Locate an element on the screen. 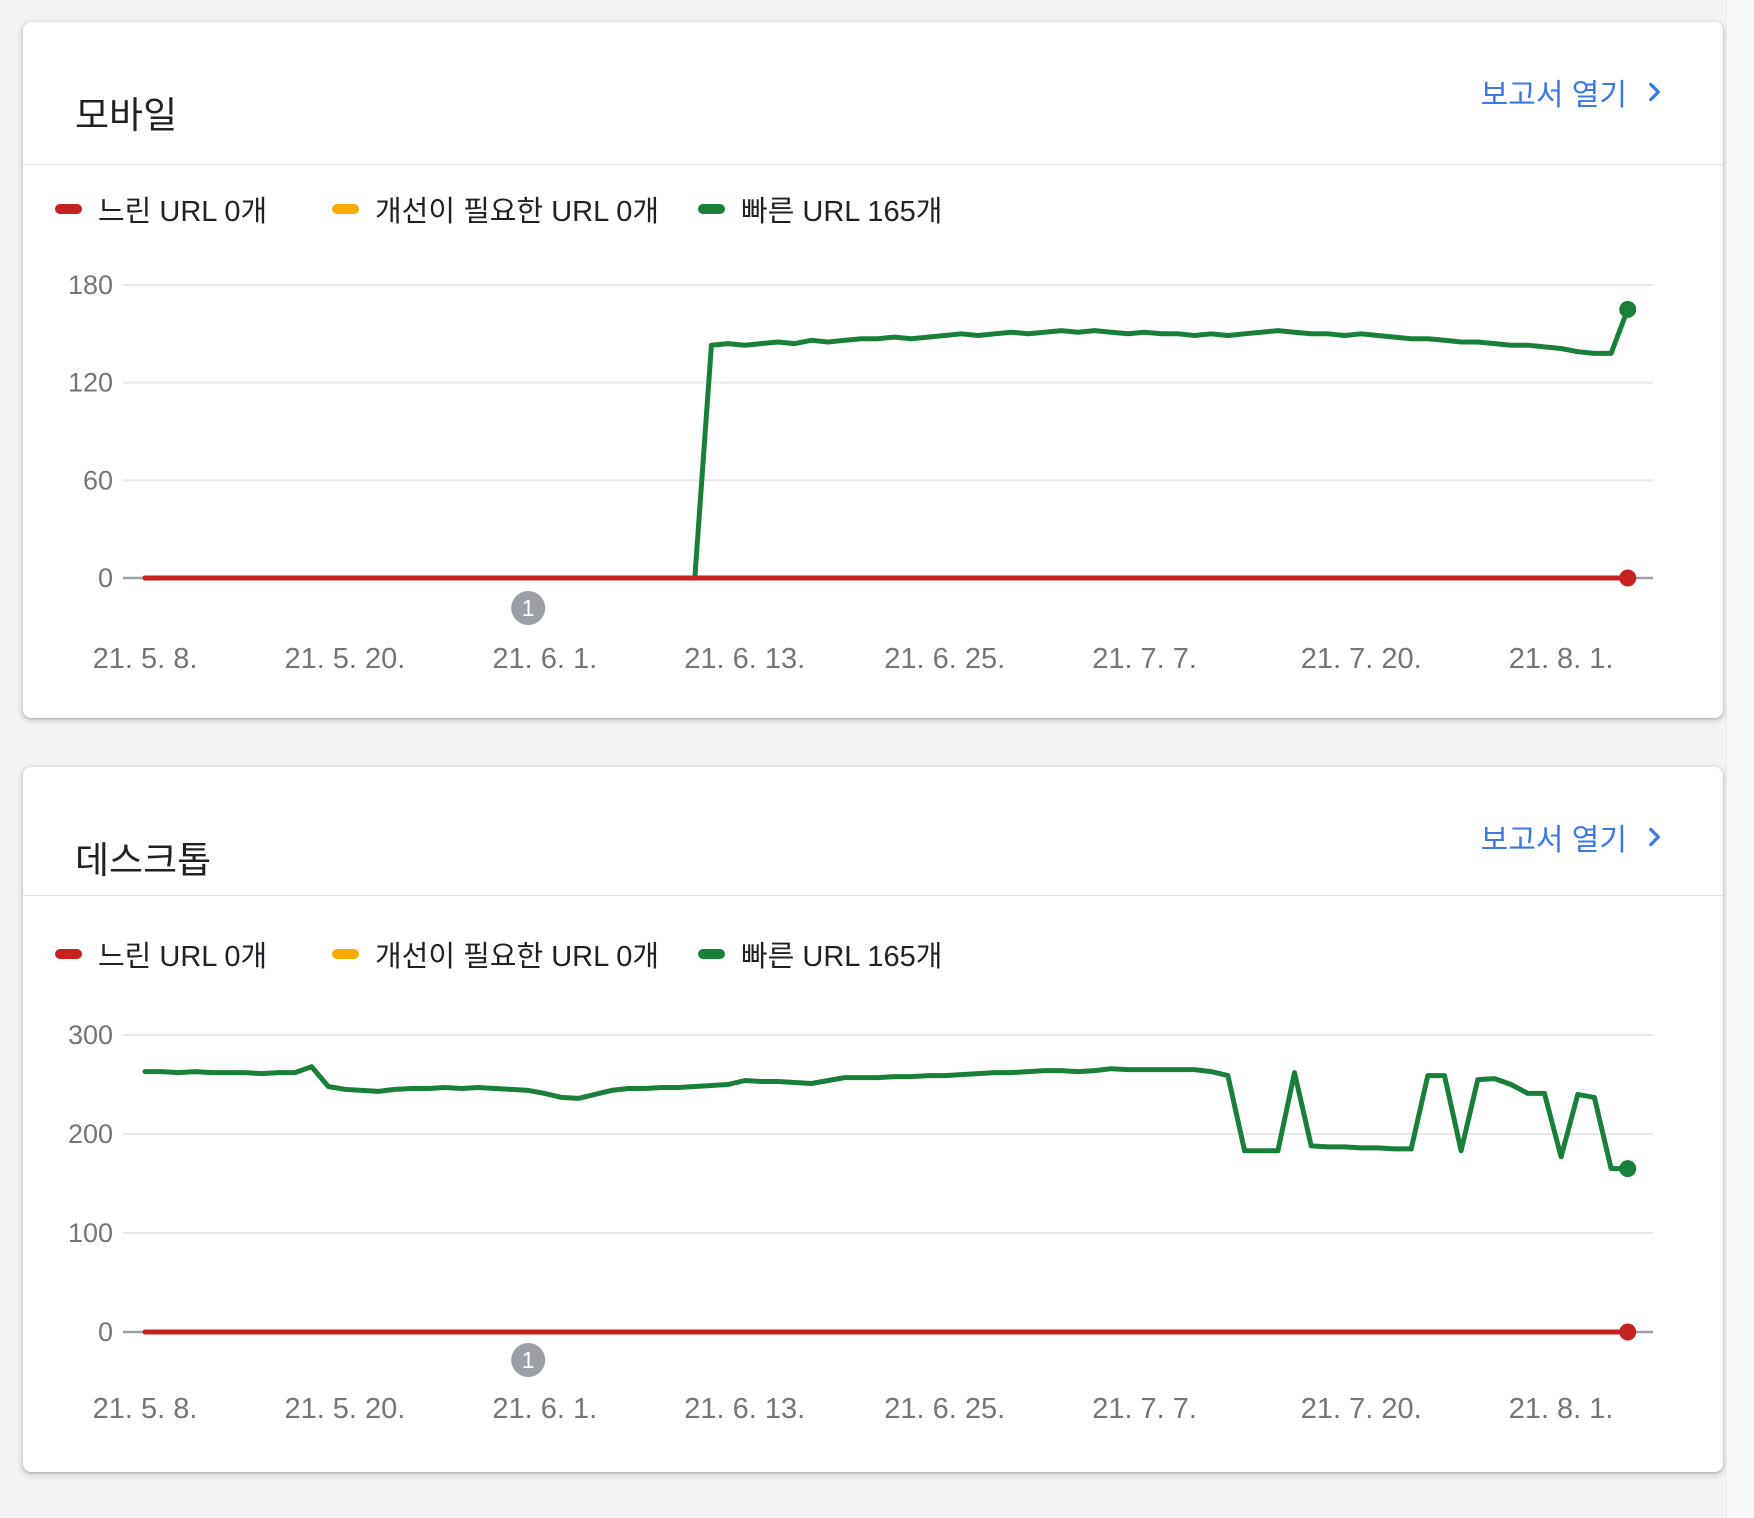  y-axis-tick-label: 60 is located at coordinates (98, 480).